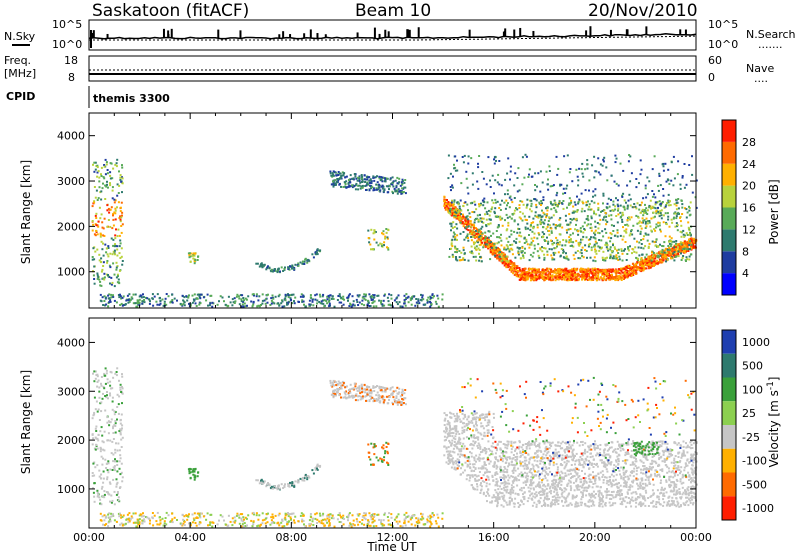 This screenshot has width=800, height=554. I want to click on nave-label: Nave, so click(760, 68).